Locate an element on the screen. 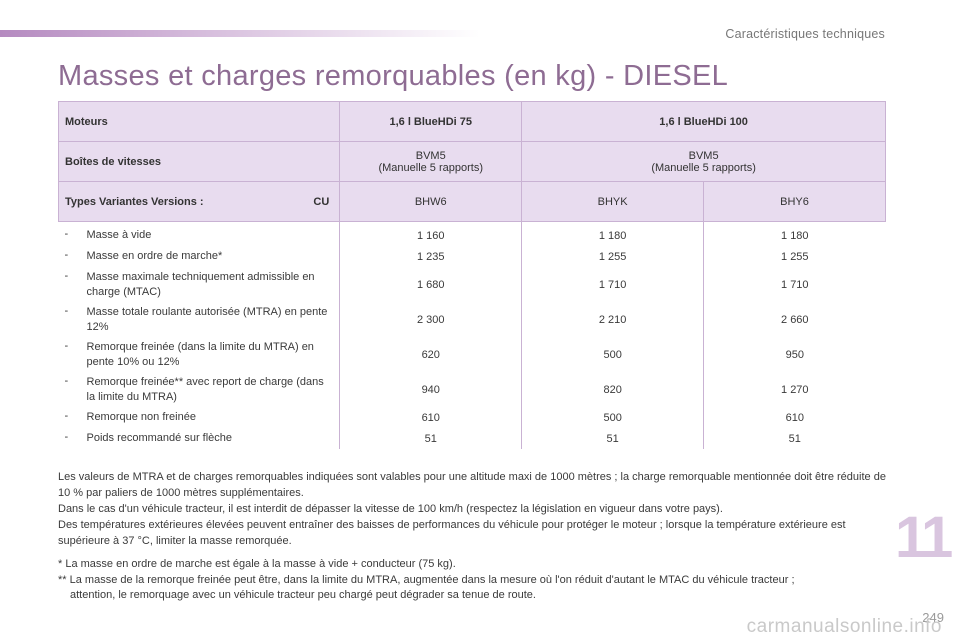 This screenshot has width=960, height=640. gearbox-cell-1: BVM5 (Manuelle 5 rapports) is located at coordinates (431, 161).